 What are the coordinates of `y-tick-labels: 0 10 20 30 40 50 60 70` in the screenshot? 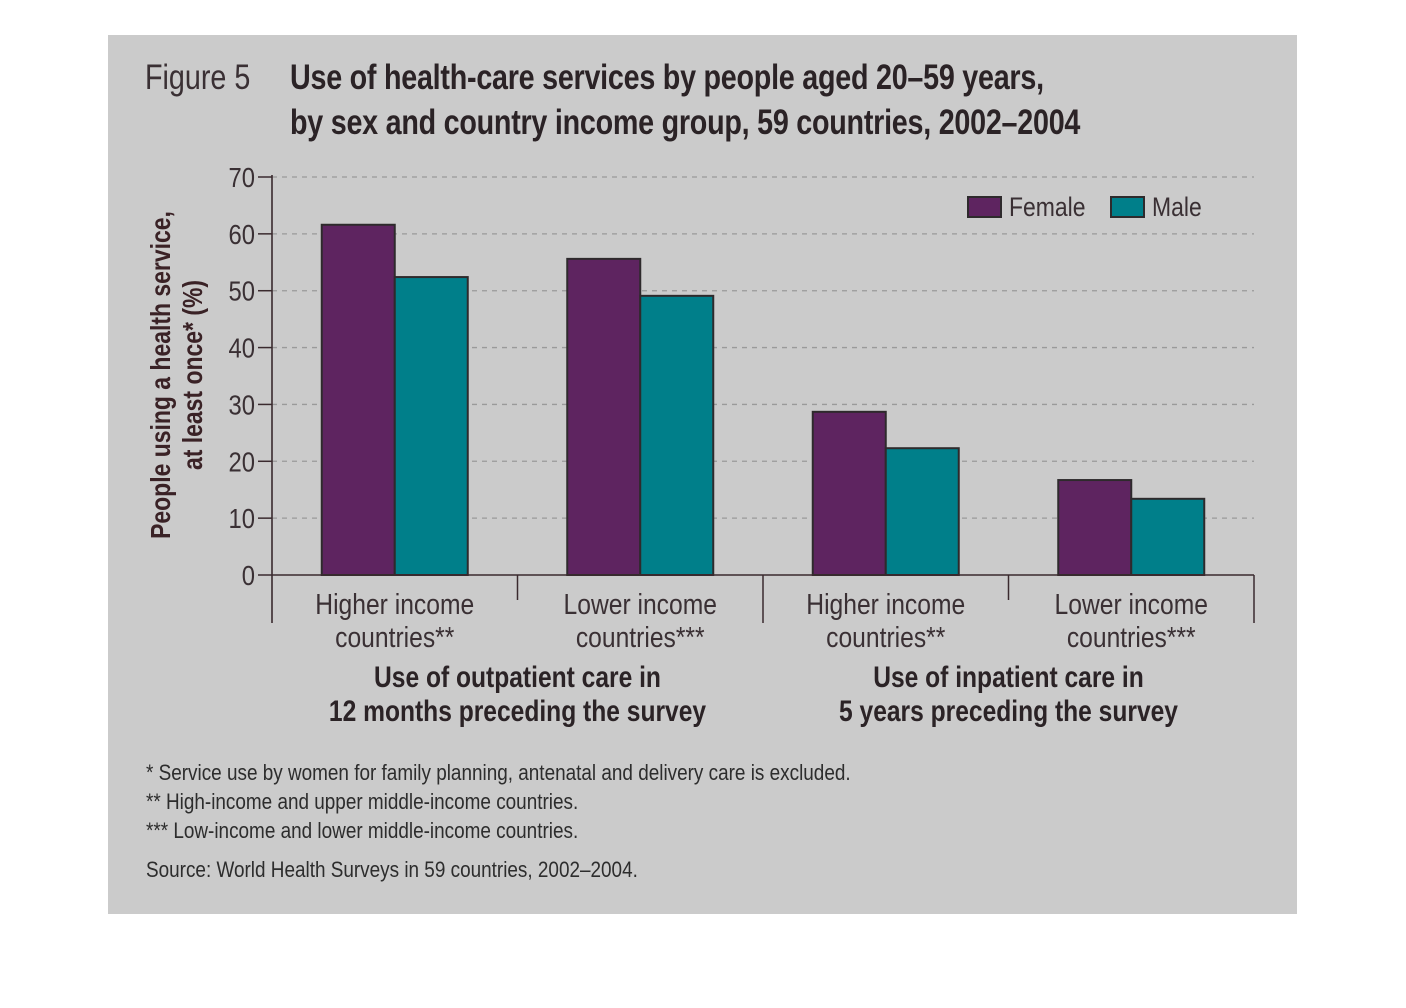 It's located at (242, 376).